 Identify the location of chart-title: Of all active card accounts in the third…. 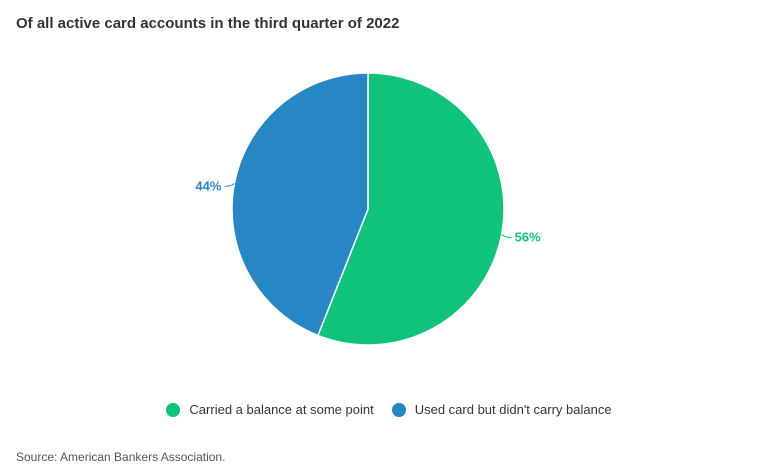
(208, 23).